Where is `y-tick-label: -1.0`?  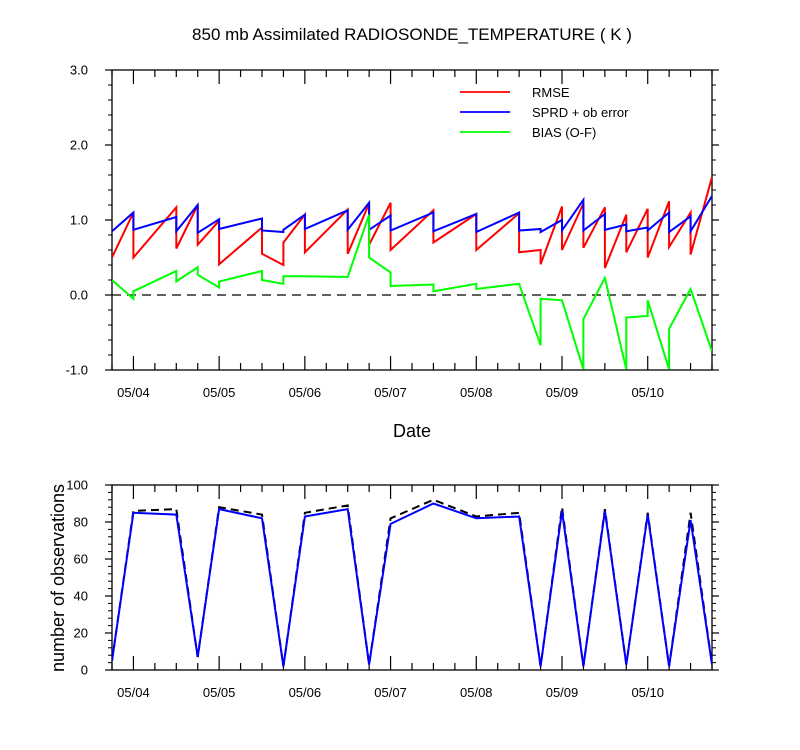
y-tick-label: -1.0 is located at coordinates (77, 370).